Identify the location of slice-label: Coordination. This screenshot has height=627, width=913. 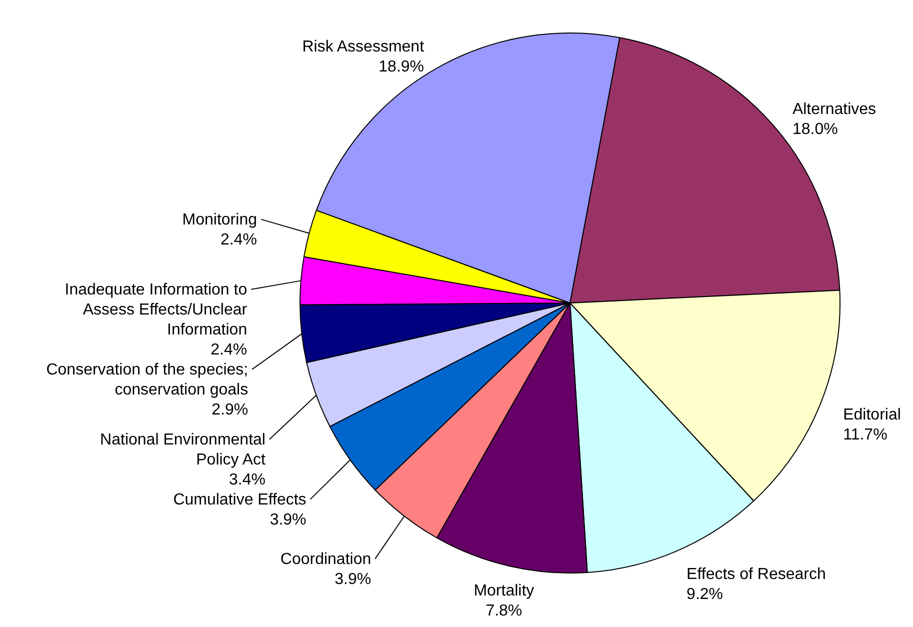
(326, 559).